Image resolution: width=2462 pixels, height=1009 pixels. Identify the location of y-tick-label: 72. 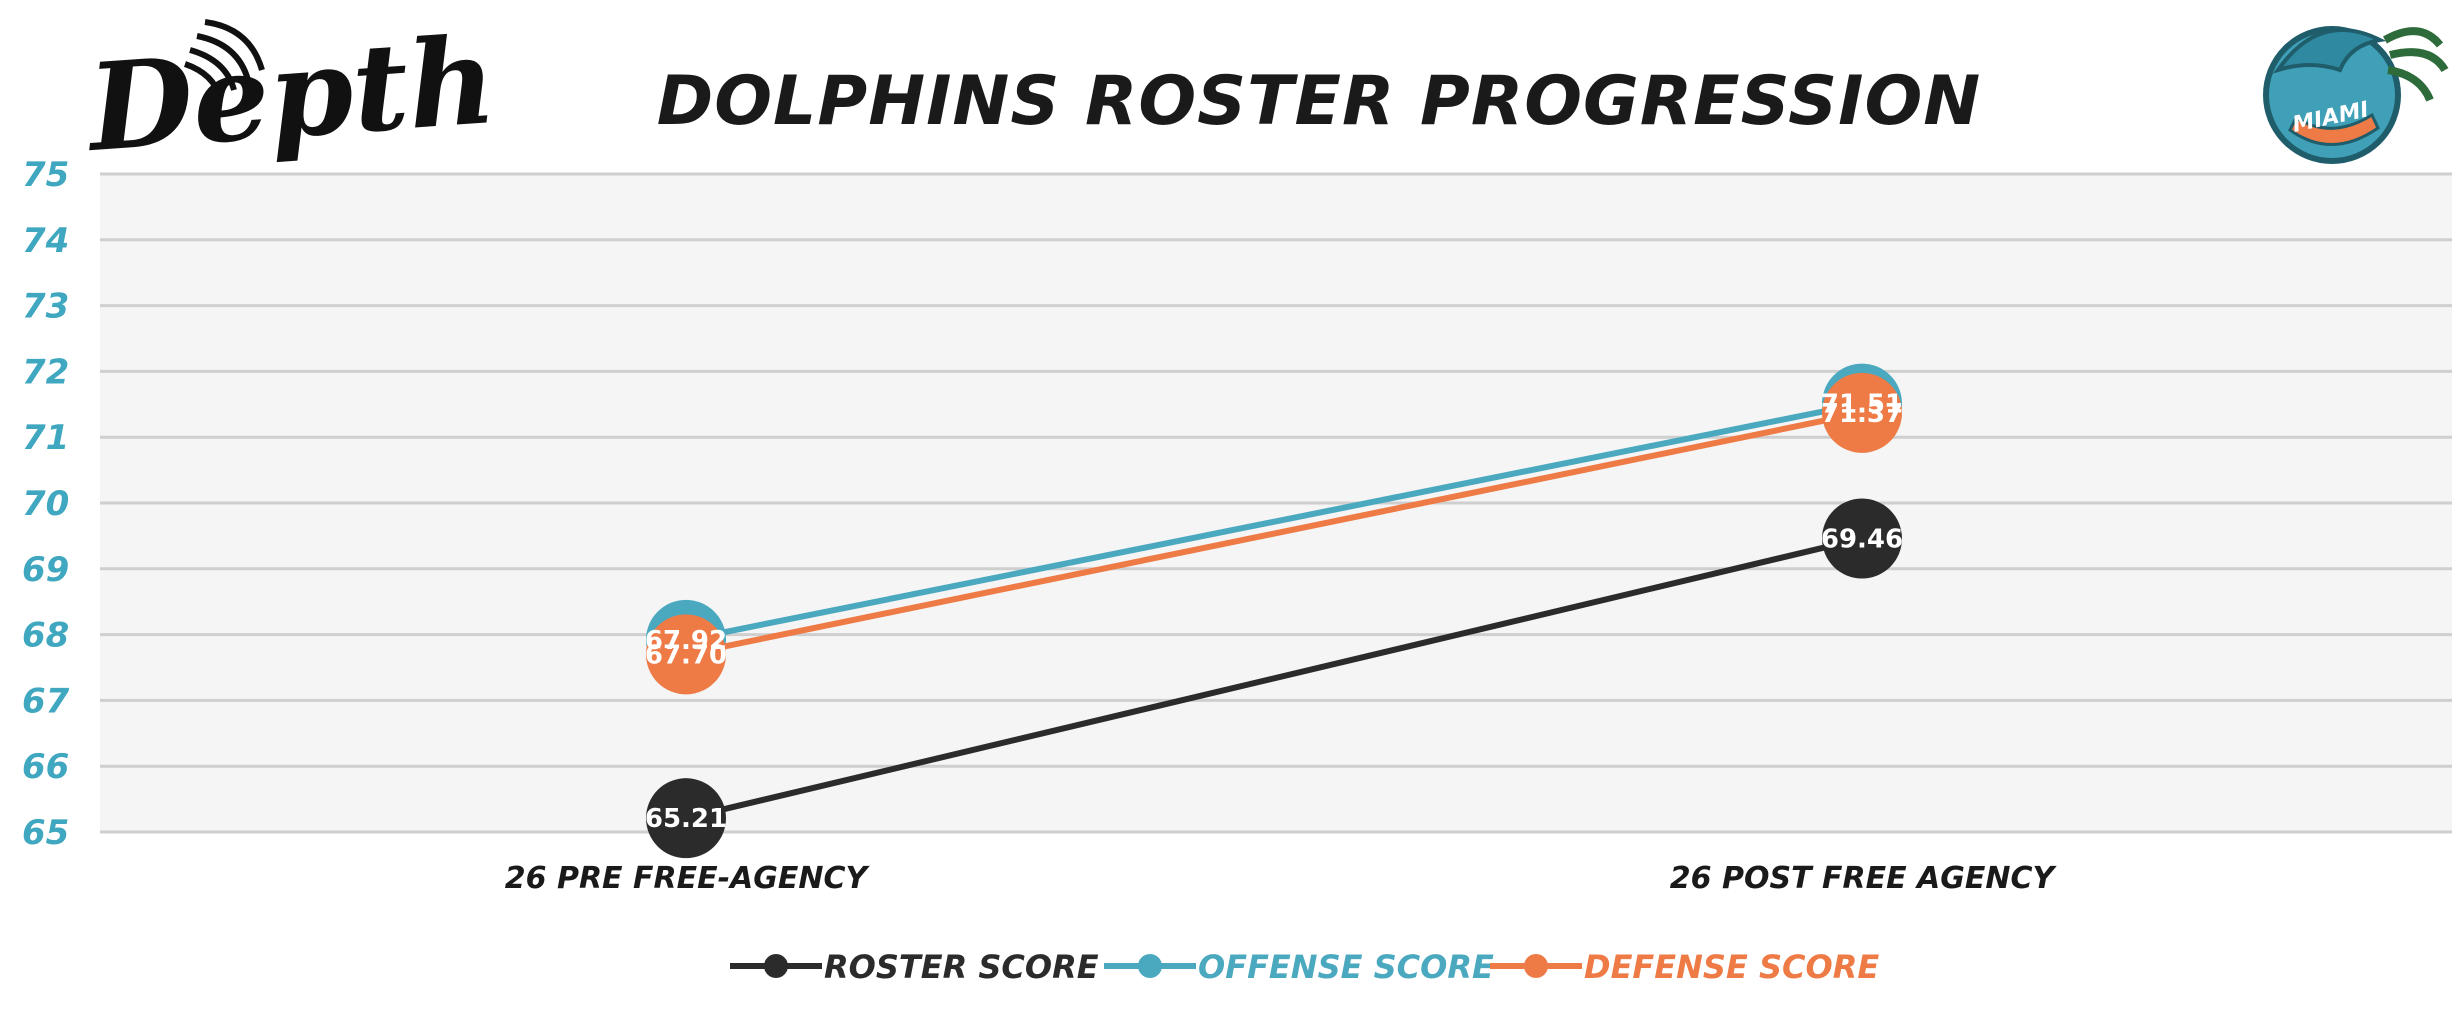
(45, 372).